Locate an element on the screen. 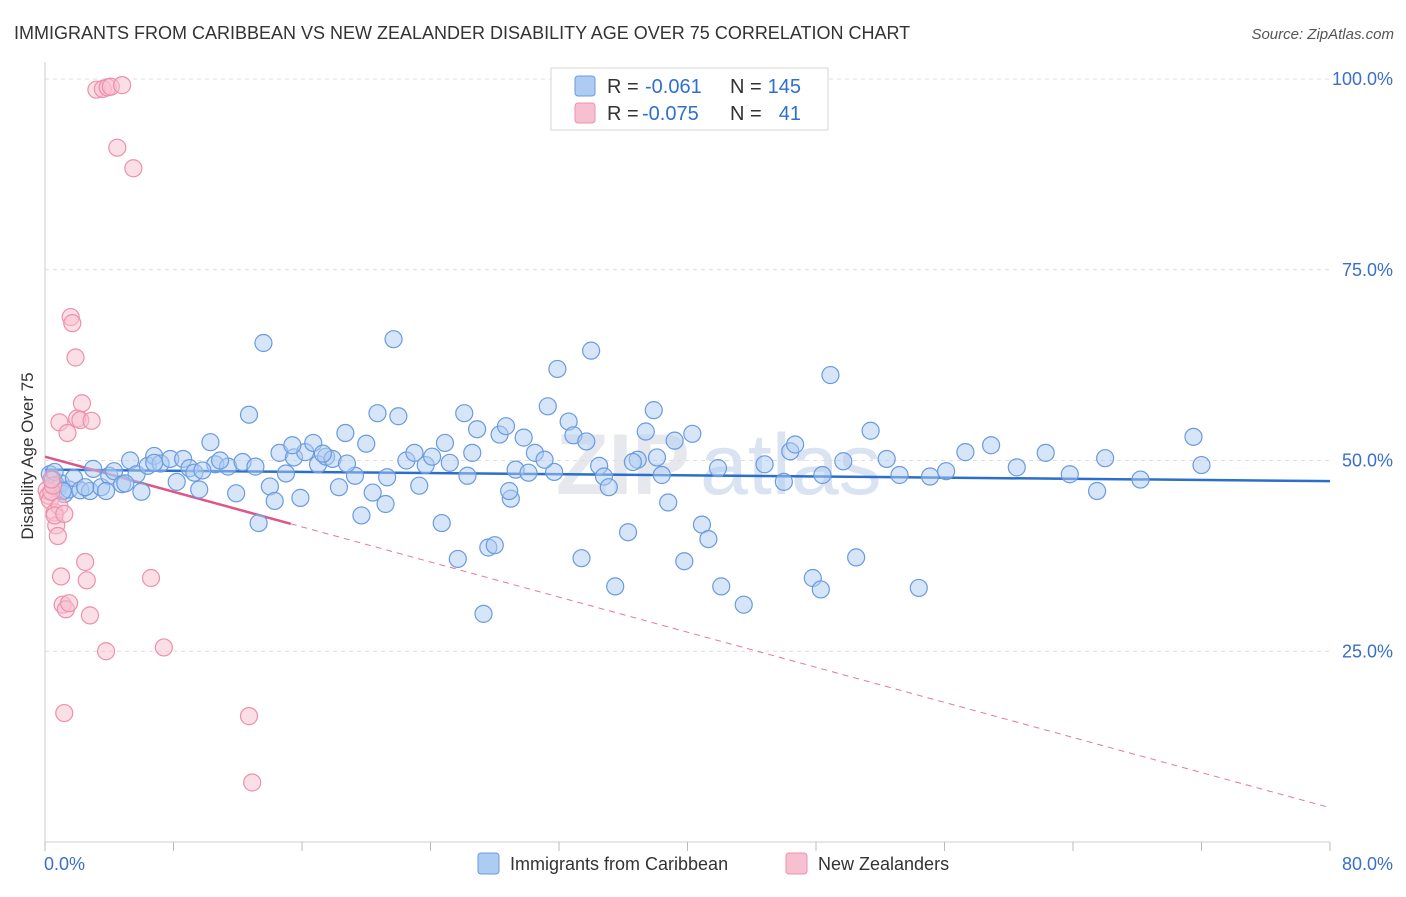 The height and width of the screenshot is (897, 1406). bottom-legend: Immigrants from Caribbean New Zealanders is located at coordinates (713, 863).